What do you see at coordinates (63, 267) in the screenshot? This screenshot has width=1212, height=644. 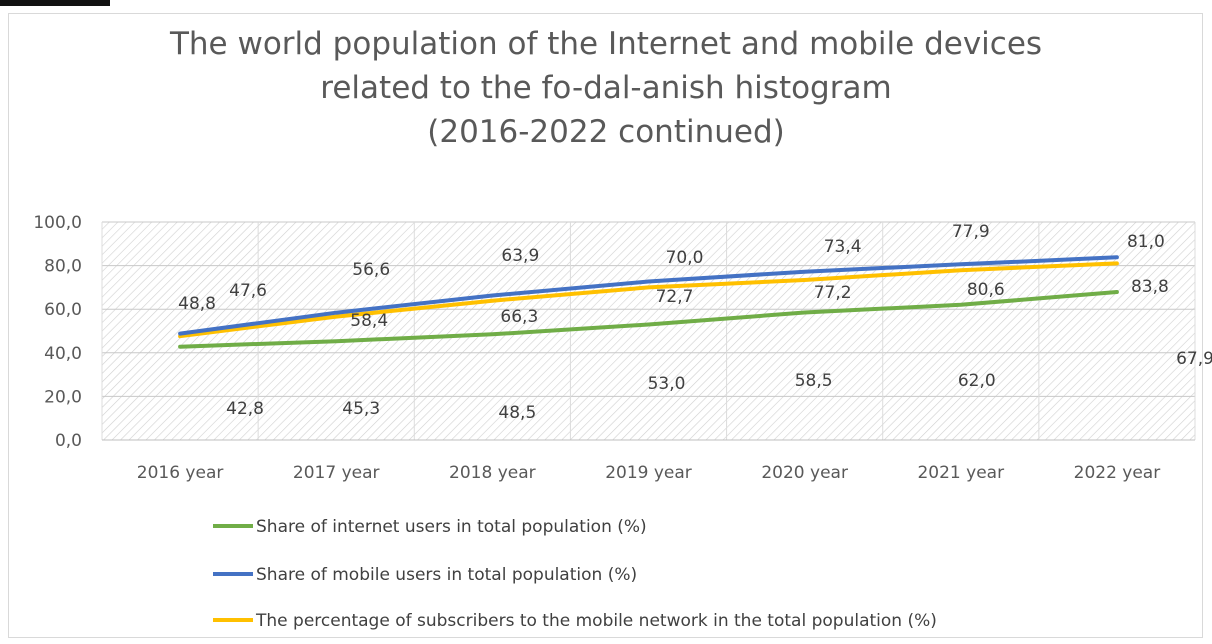 I see `y-tick-label: 80,0` at bounding box center [63, 267].